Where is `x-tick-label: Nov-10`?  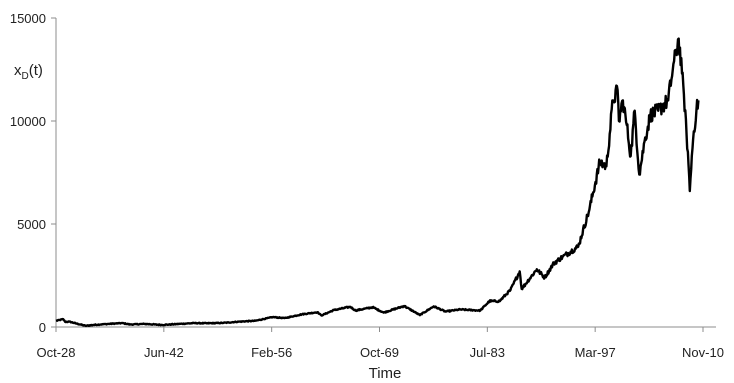 x-tick-label: Nov-10 is located at coordinates (703, 352).